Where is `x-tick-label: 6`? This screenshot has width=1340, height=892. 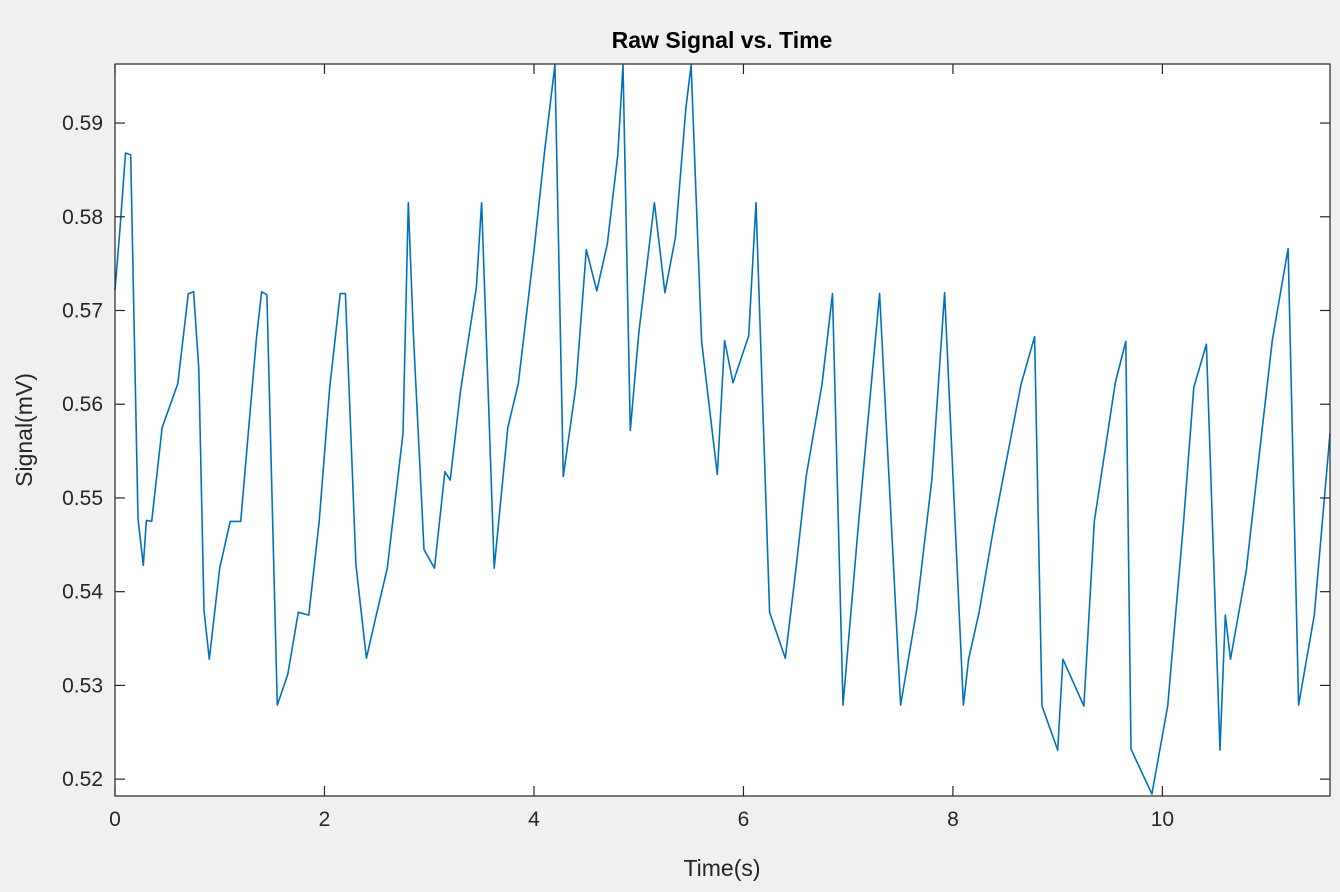 x-tick-label: 6 is located at coordinates (744, 819).